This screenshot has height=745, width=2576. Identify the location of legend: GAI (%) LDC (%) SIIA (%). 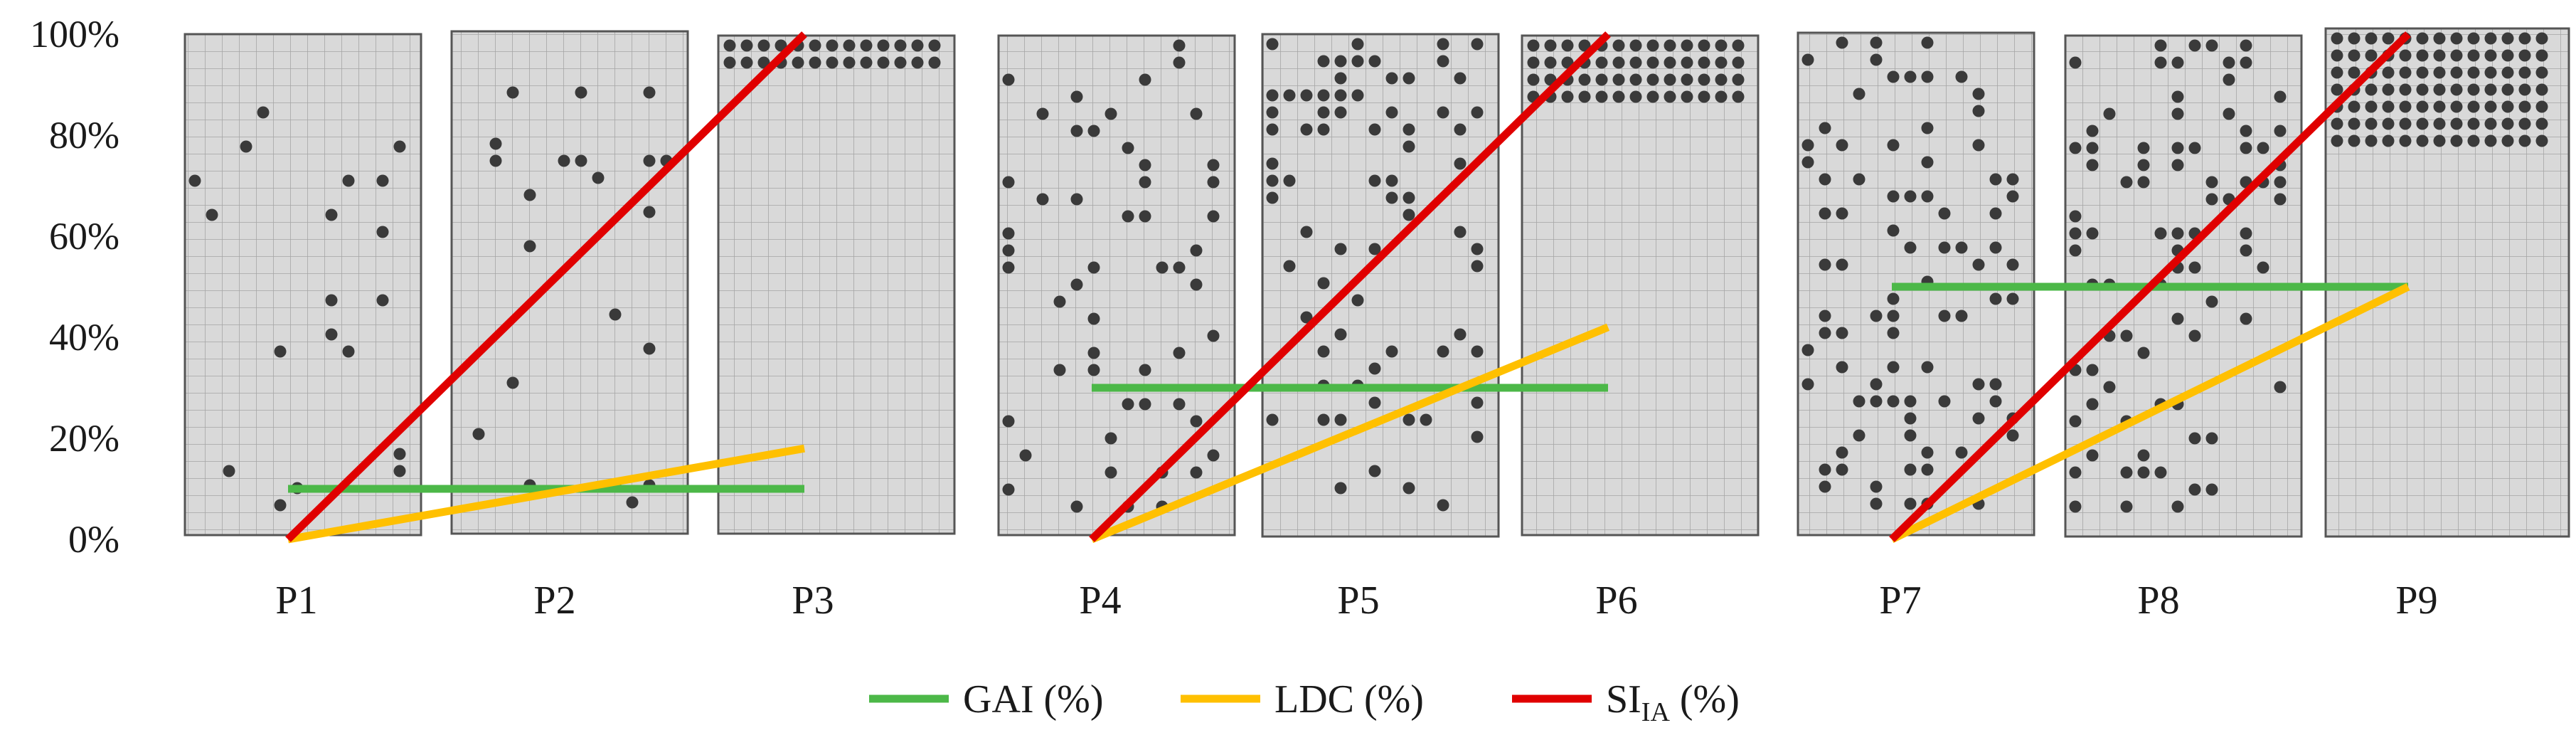
(1304, 702).